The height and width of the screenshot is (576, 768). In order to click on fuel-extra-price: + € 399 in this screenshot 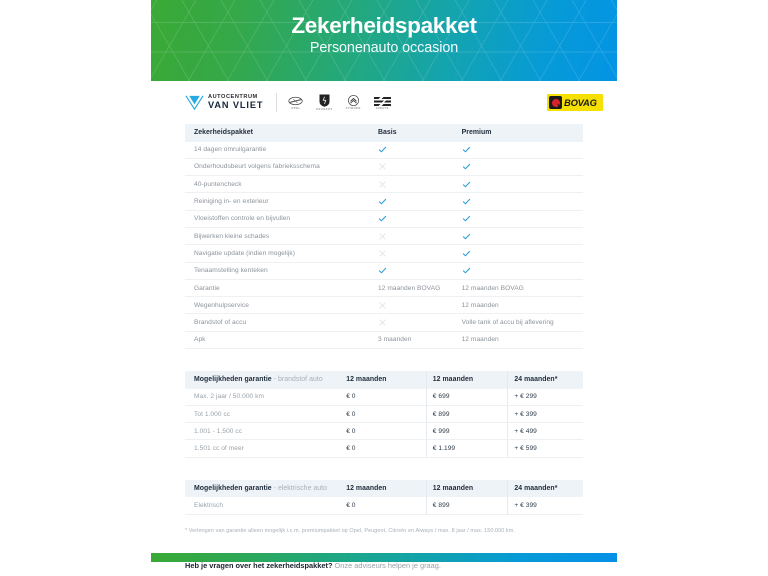, I will do `click(545, 413)`.